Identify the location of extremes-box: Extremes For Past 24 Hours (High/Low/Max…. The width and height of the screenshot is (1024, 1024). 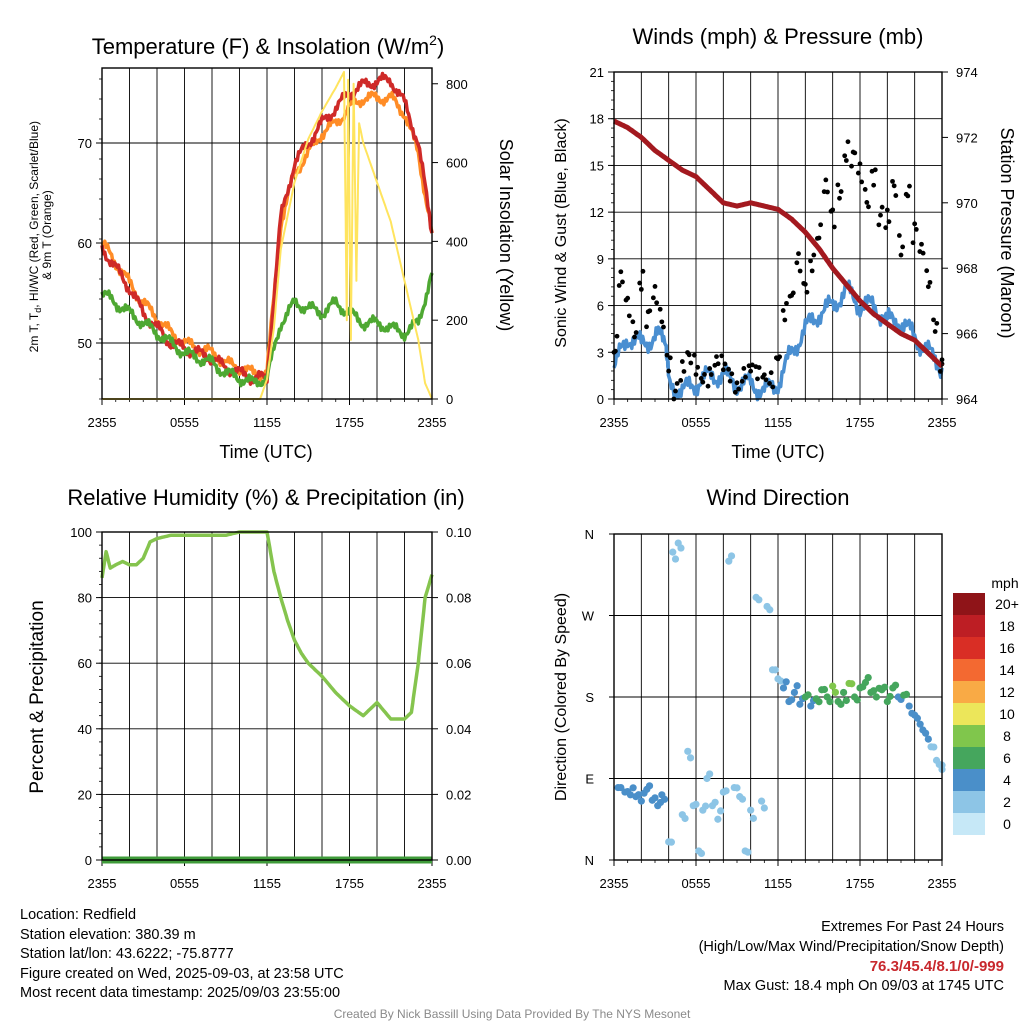
(851, 957).